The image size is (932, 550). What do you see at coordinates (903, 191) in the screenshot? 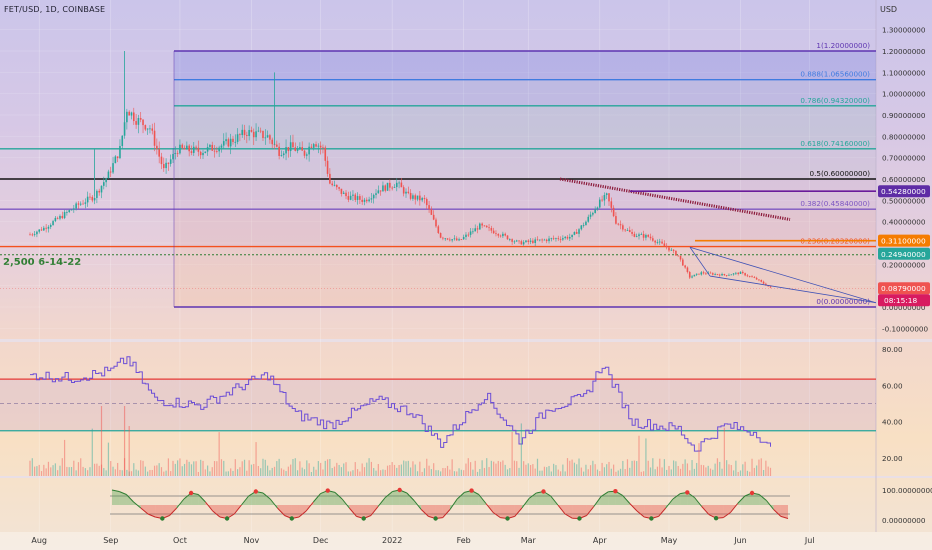
I see `price-tag-label: 0.54280000` at bounding box center [903, 191].